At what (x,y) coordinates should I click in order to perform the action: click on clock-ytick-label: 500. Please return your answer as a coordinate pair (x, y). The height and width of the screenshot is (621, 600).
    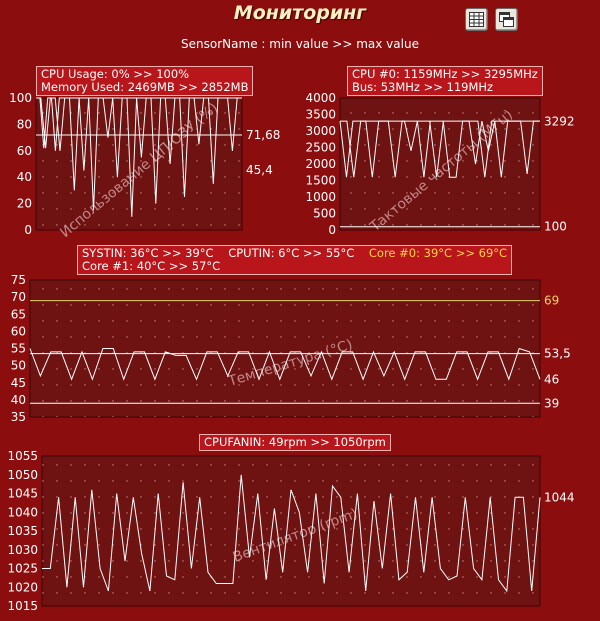
    Looking at the image, I should click on (324, 214).